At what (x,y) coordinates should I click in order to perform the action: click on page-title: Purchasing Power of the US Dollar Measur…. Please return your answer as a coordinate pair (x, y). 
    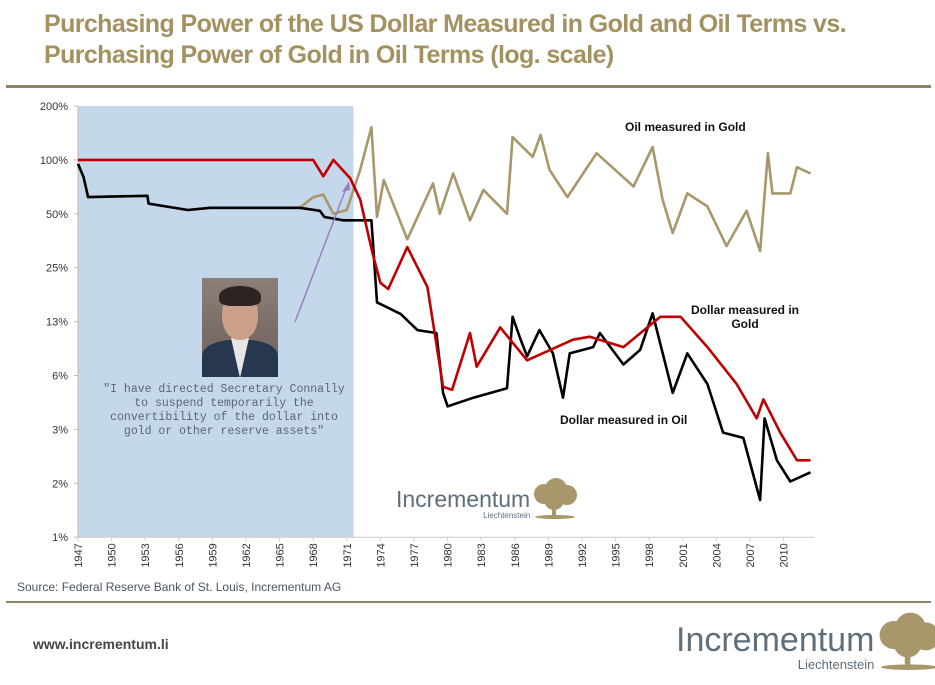
    Looking at the image, I should click on (445, 39).